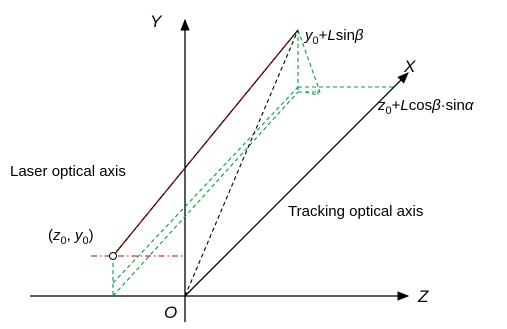 The image size is (507, 329). What do you see at coordinates (156, 21) in the screenshot?
I see `y-axis-label: Y` at bounding box center [156, 21].